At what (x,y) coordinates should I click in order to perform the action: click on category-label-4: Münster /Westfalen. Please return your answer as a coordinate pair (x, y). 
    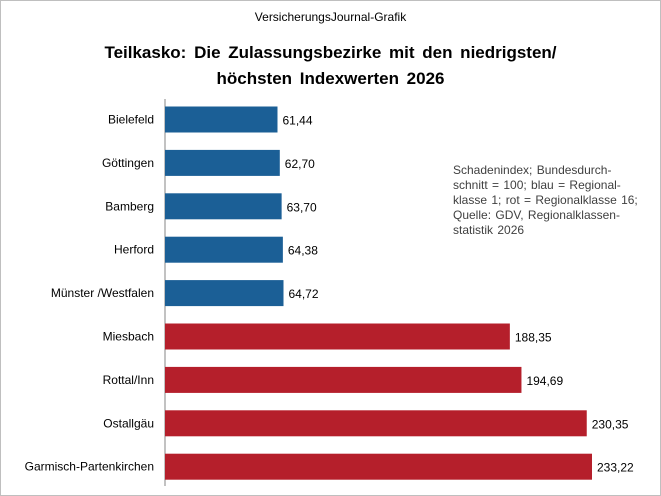
    Looking at the image, I should click on (102, 293).